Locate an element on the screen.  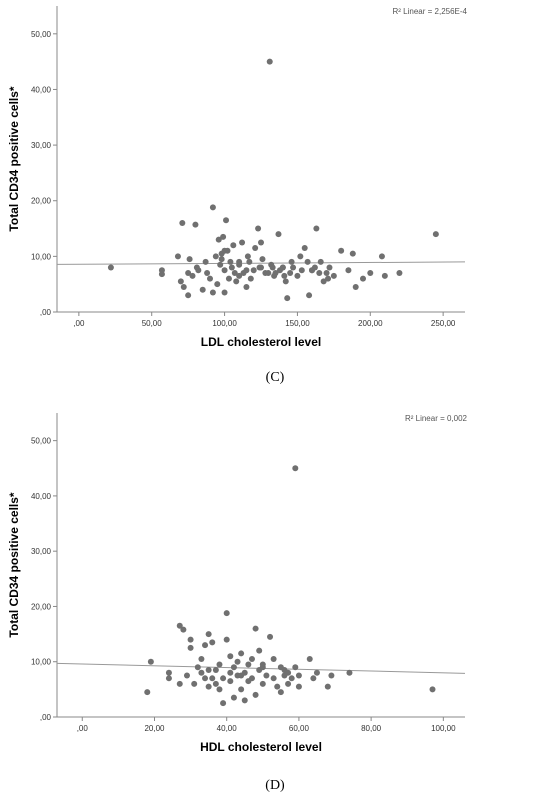
x-tick-label: 80,00 is located at coordinates (371, 728).